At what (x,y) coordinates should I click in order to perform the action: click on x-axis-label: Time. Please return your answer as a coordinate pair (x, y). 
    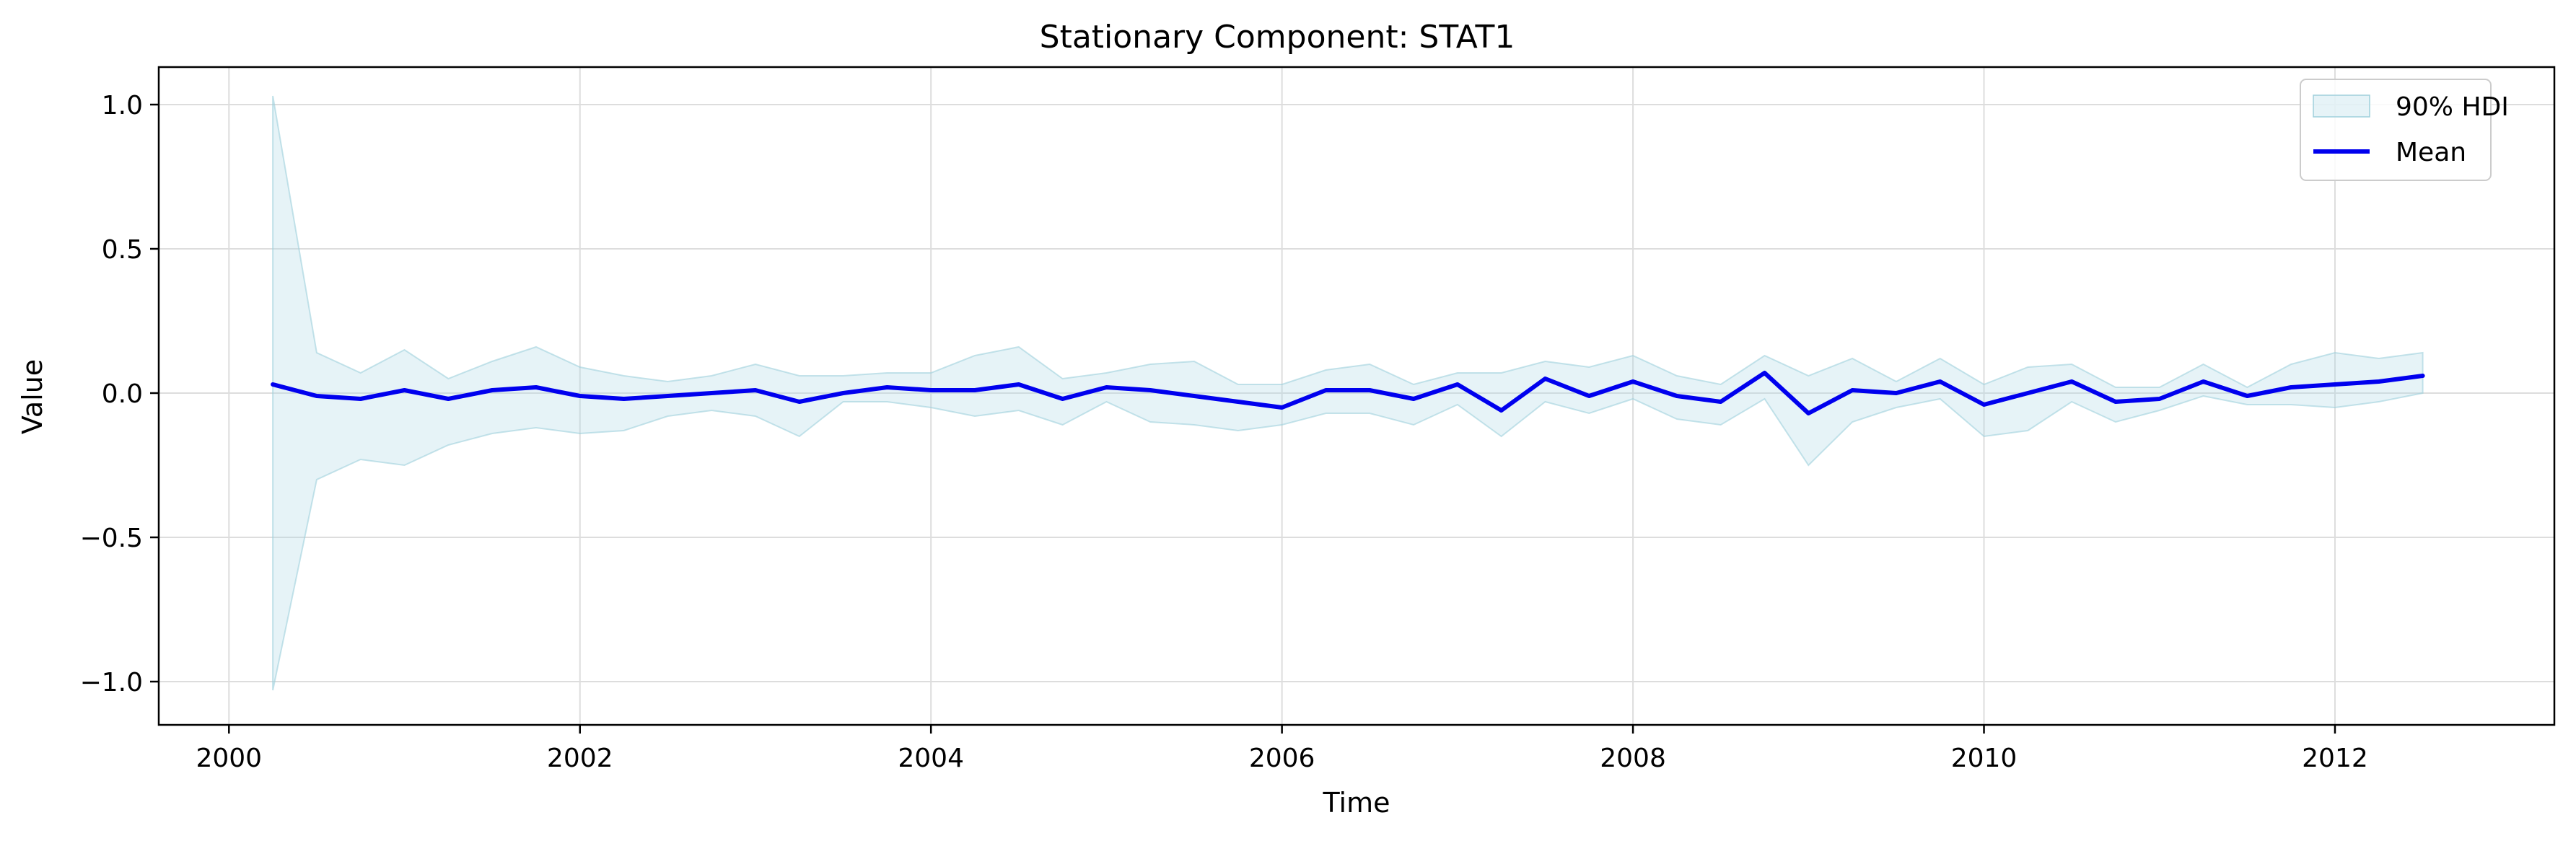
    Looking at the image, I should click on (1356, 803).